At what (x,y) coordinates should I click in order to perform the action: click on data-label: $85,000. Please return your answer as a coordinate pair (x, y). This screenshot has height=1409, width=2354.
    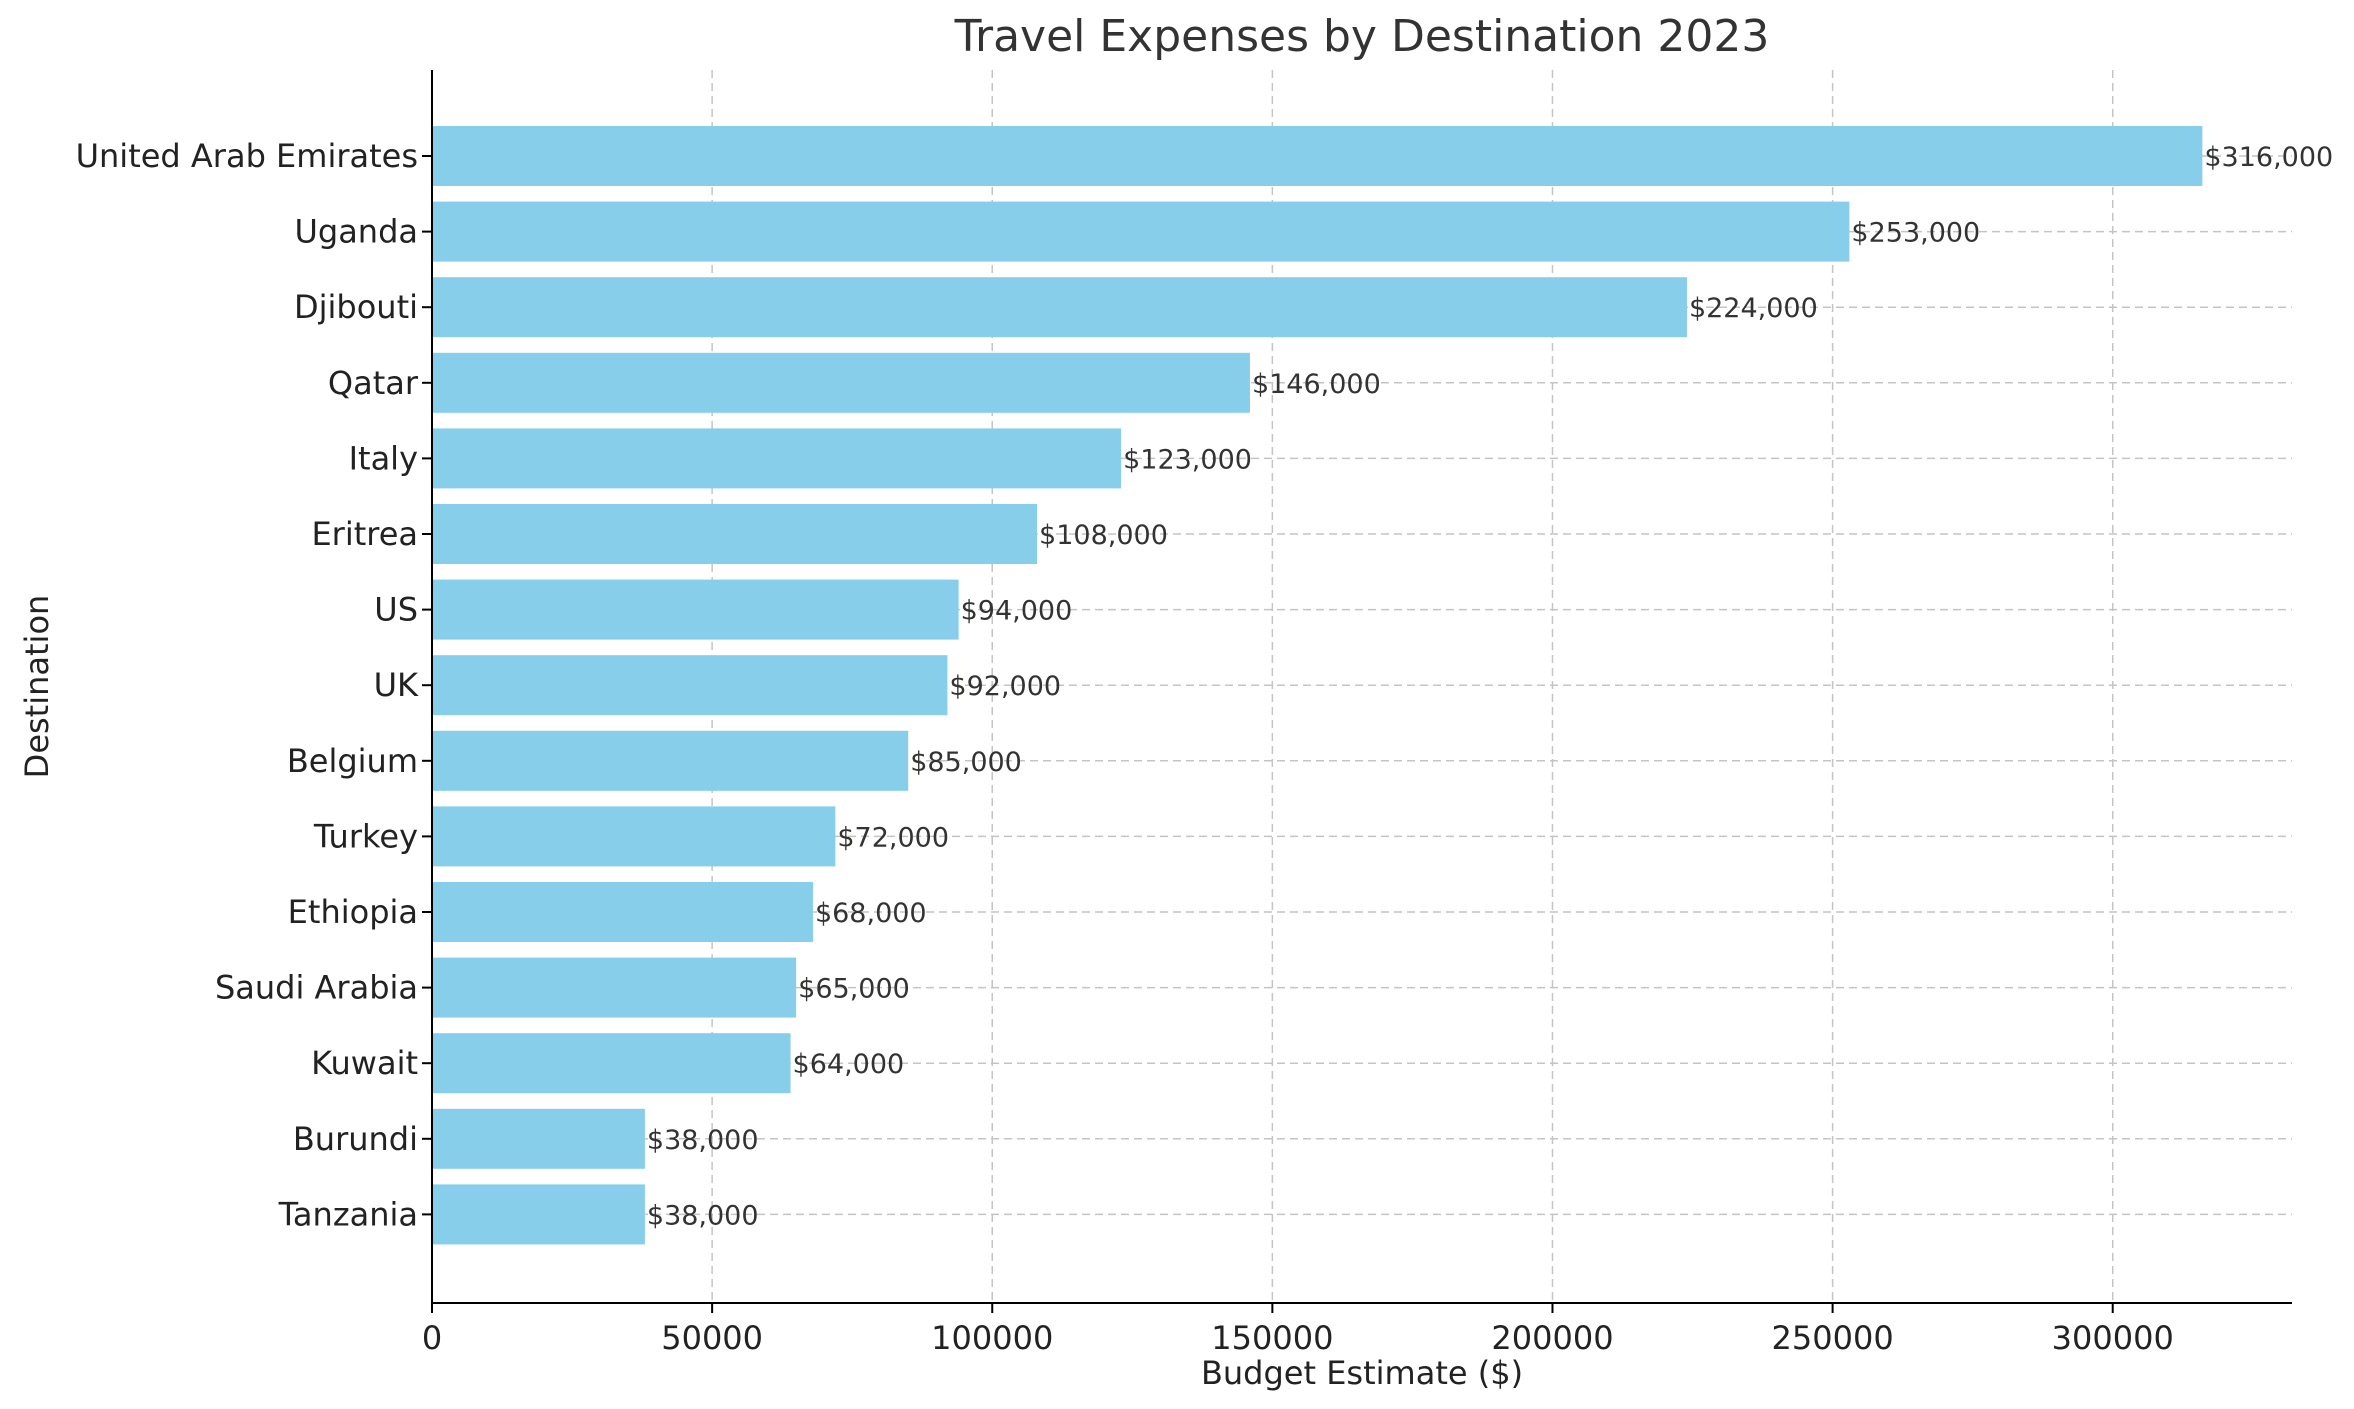
    Looking at the image, I should click on (966, 762).